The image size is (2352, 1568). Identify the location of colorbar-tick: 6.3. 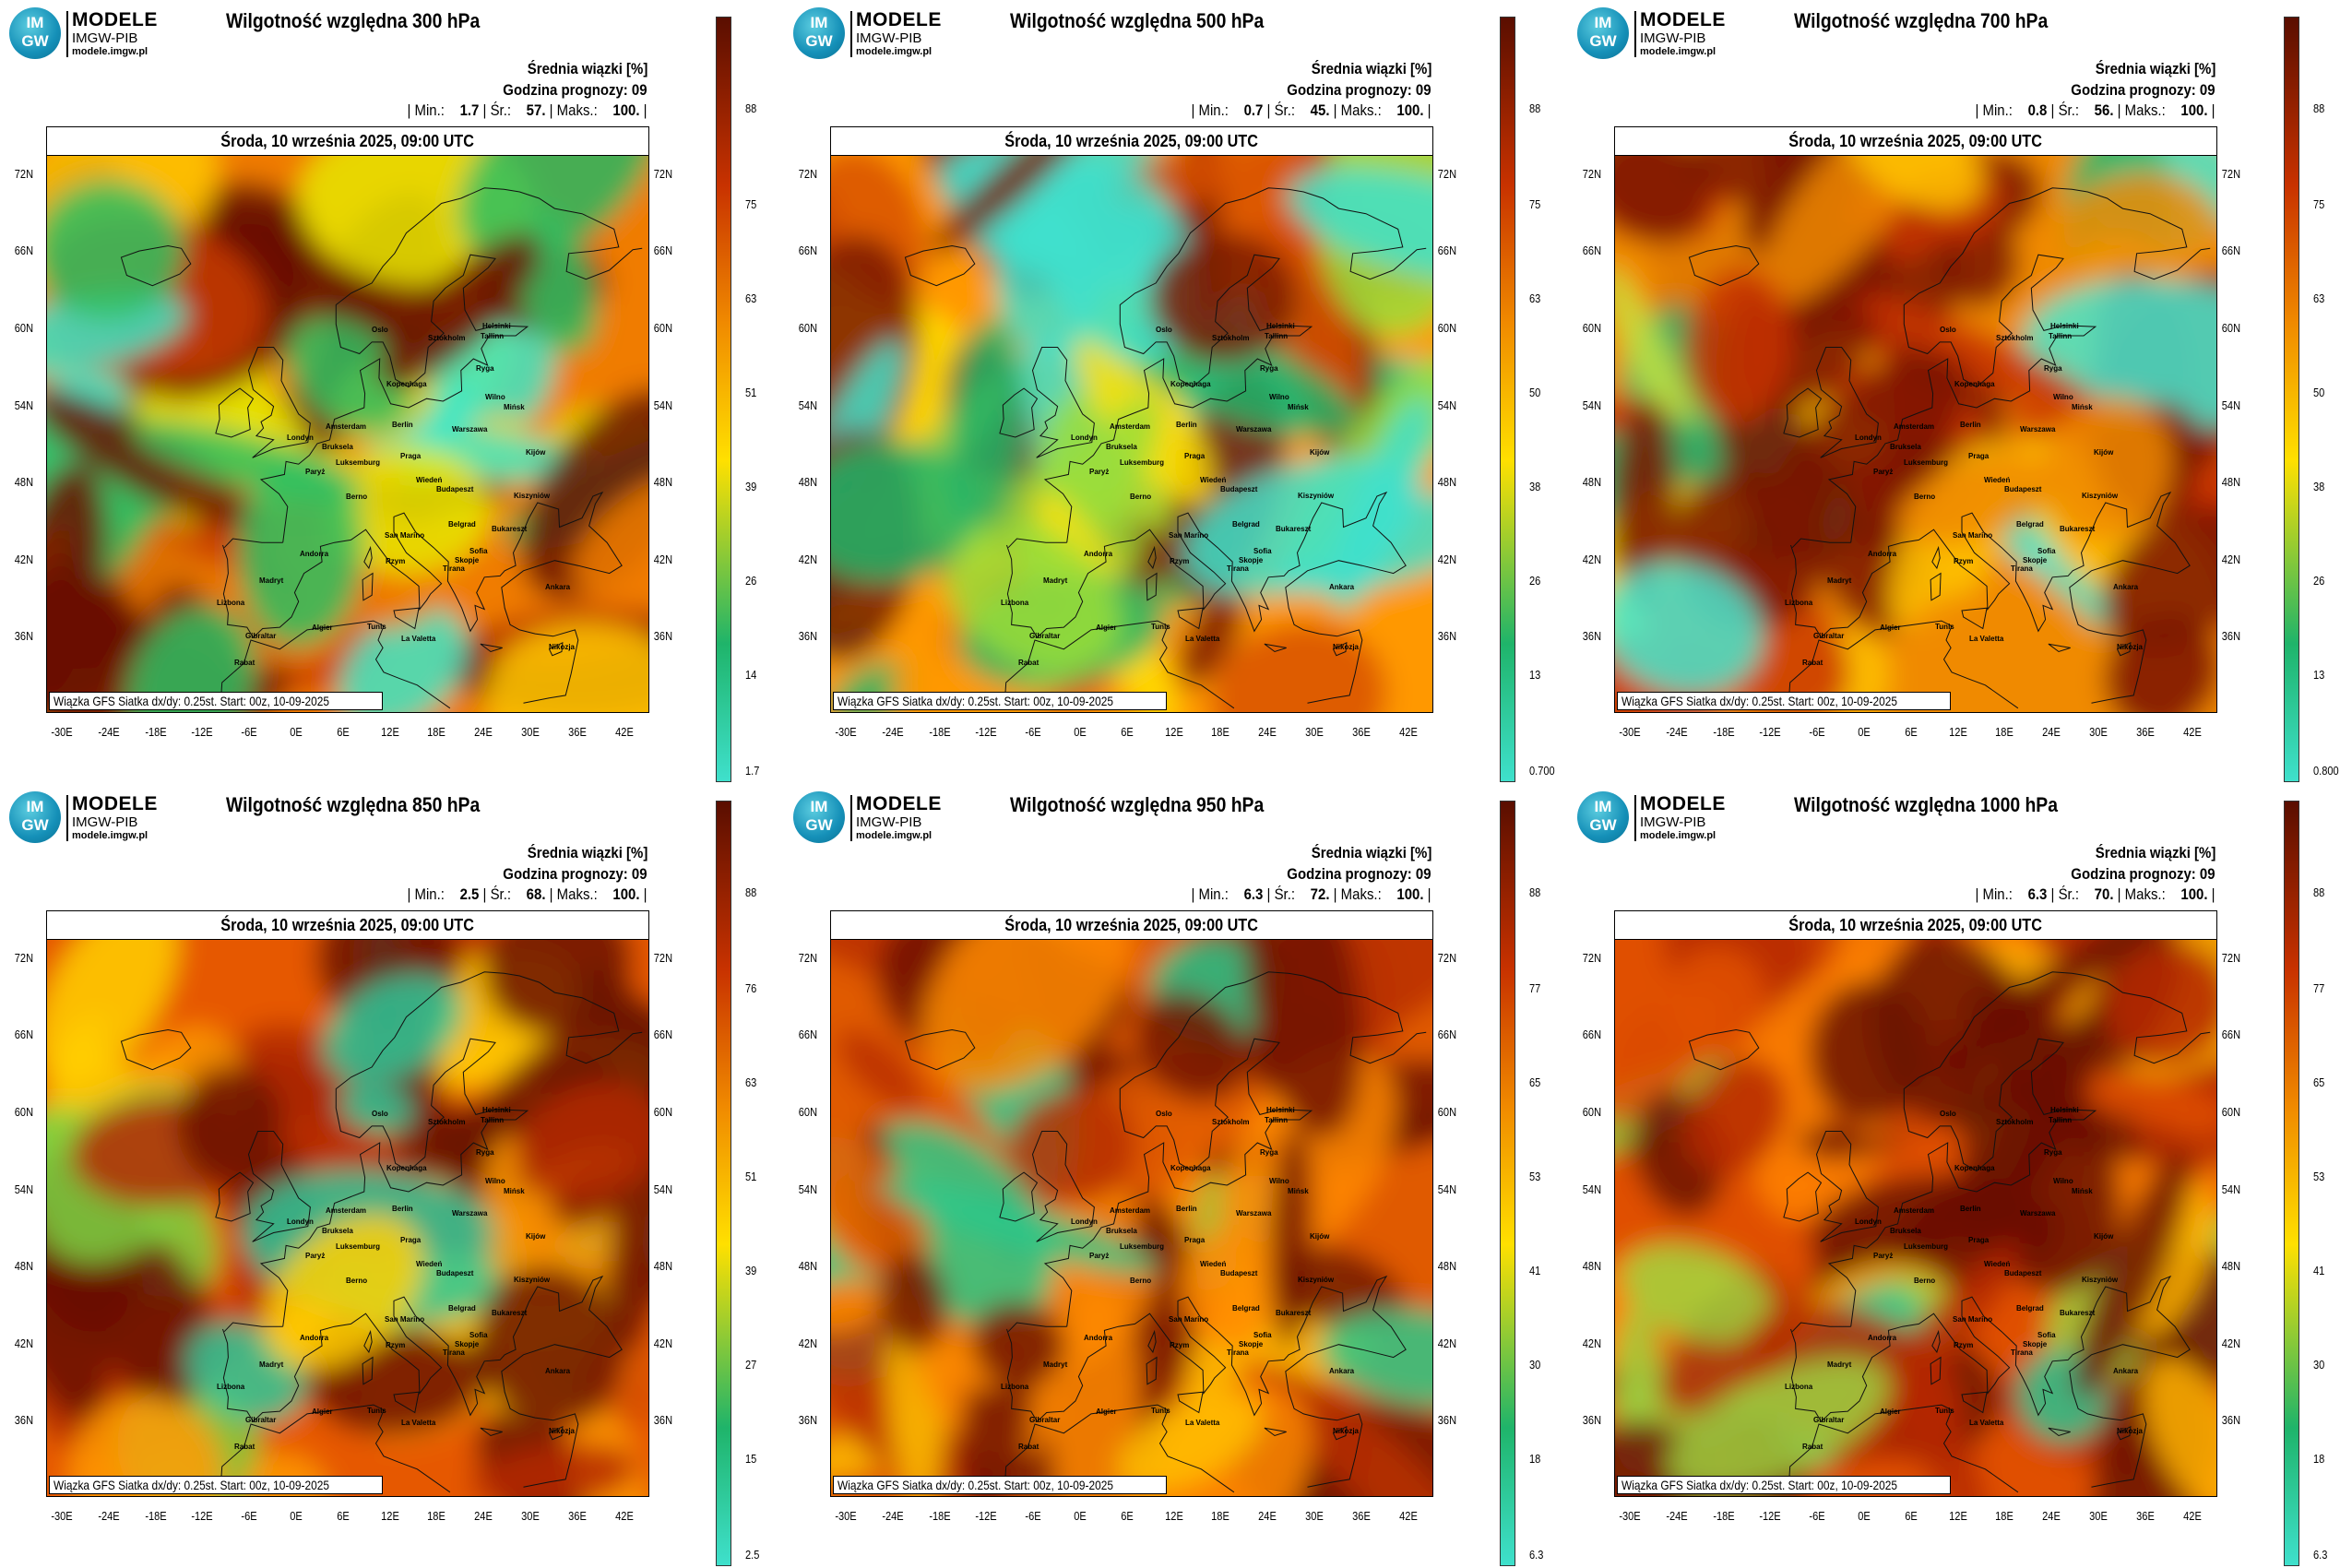
(2320, 1555).